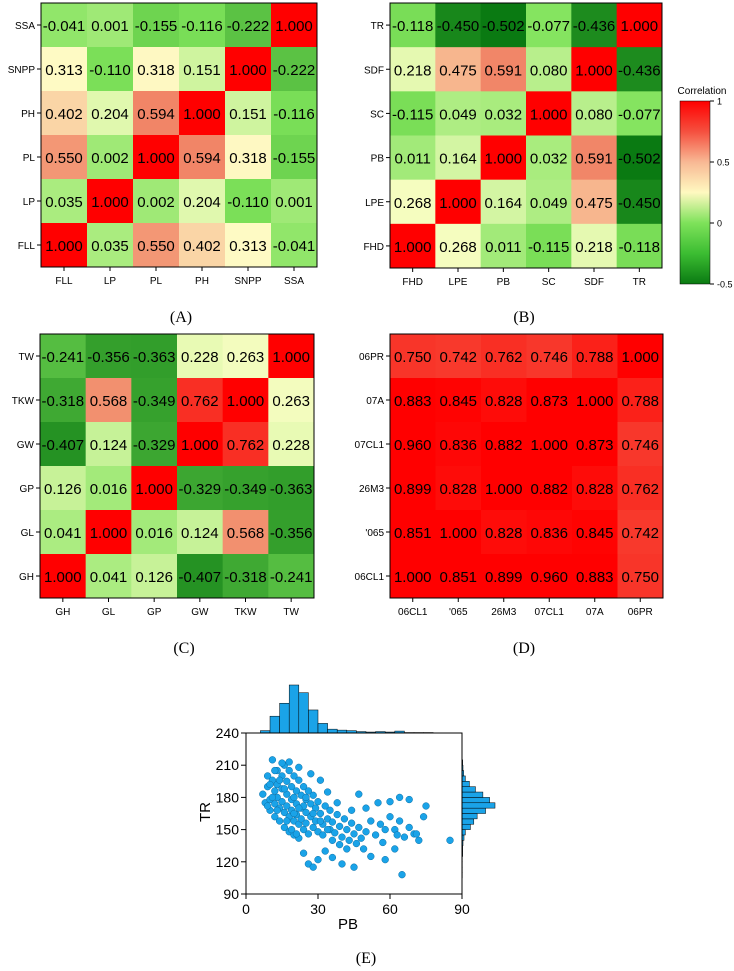 The image size is (734, 971). Describe the element at coordinates (378, 159) in the screenshot. I see `y-tick-label: PB` at that location.